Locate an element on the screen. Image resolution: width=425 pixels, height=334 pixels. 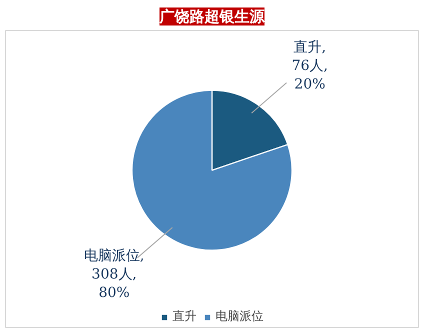
legend-label: 电脑派位 is located at coordinates (240, 316).